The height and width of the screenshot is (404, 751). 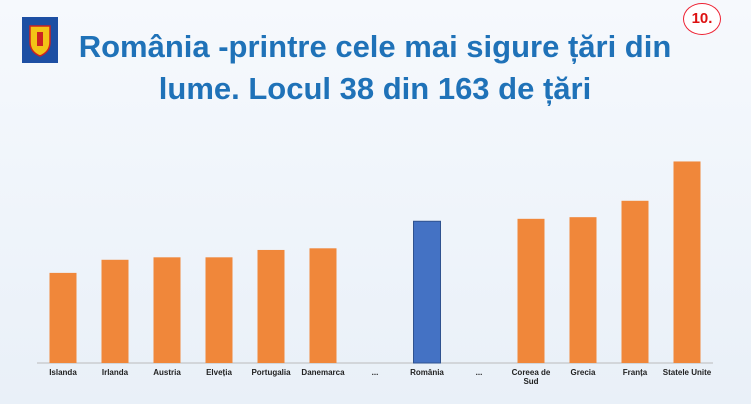 What do you see at coordinates (583, 372) in the screenshot?
I see `x-tick-label: Grecia` at bounding box center [583, 372].